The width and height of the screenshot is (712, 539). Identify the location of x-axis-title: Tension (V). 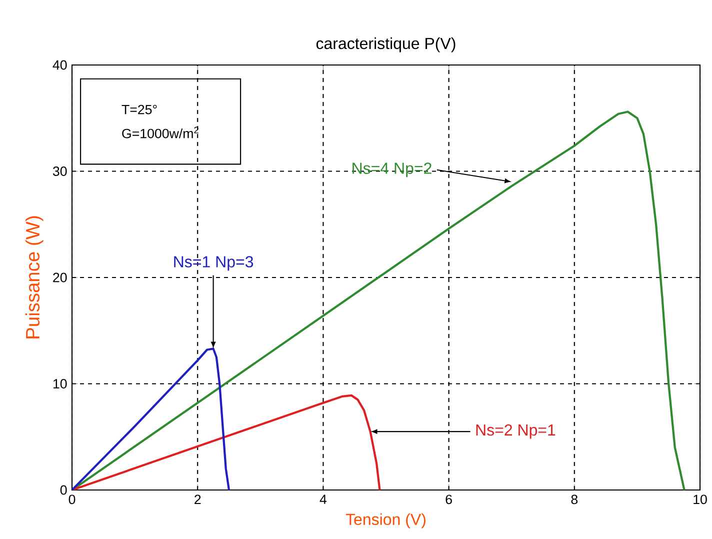
(386, 520).